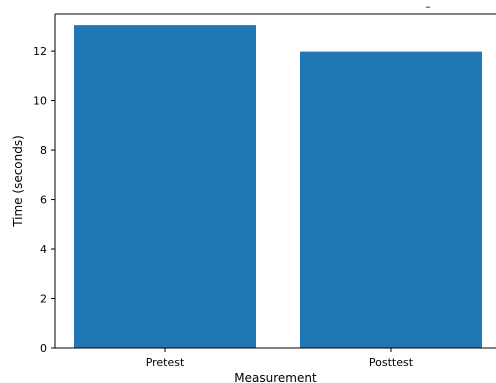 Image resolution: width=496 pixels, height=383 pixels. Describe the element at coordinates (275, 377) in the screenshot. I see `x-axis-label: Measurement` at that location.